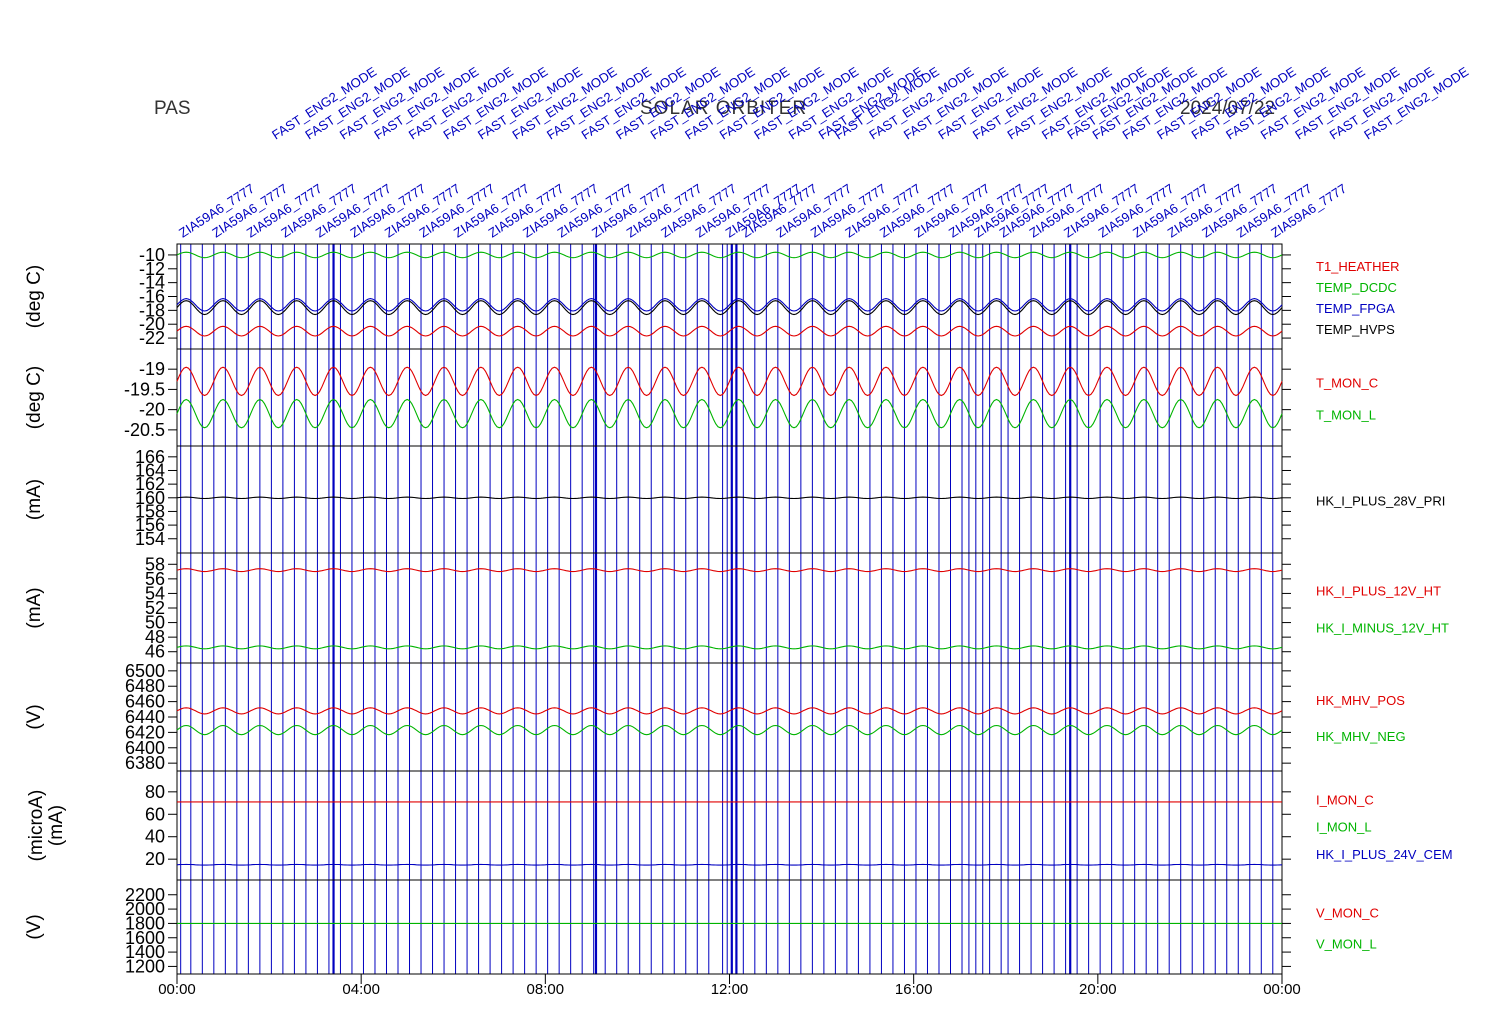  Describe the element at coordinates (145, 923) in the screenshot. I see `y-tick-label: 1800` at that location.